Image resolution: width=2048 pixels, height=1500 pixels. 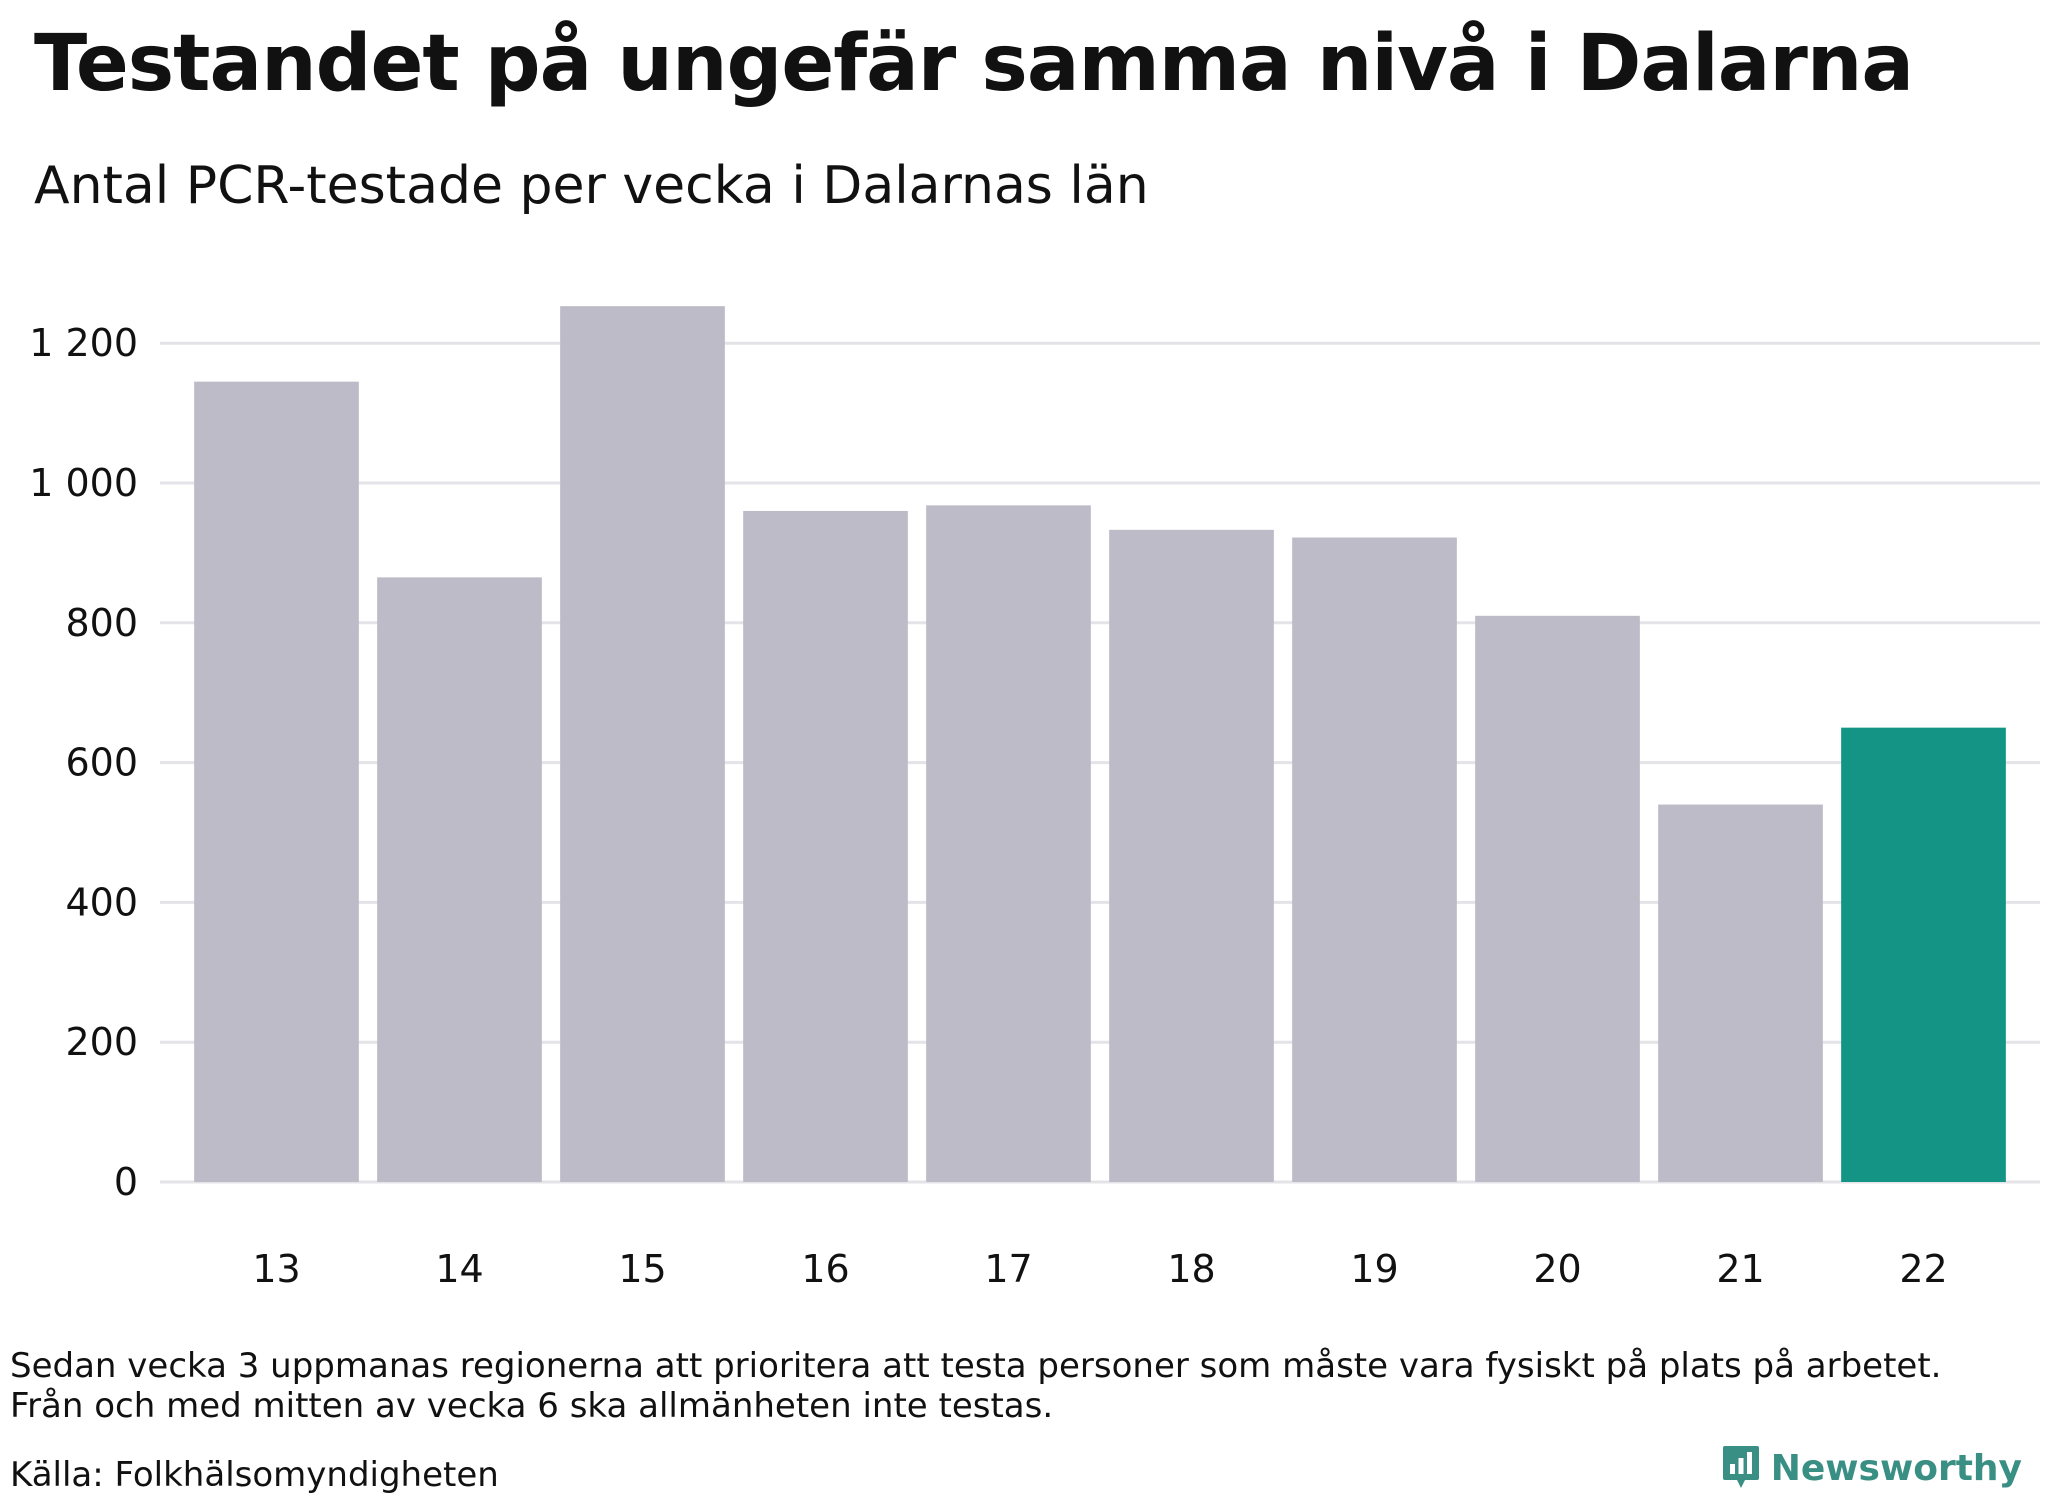 What do you see at coordinates (1557, 1269) in the screenshot?
I see `x-tick-label: 20` at bounding box center [1557, 1269].